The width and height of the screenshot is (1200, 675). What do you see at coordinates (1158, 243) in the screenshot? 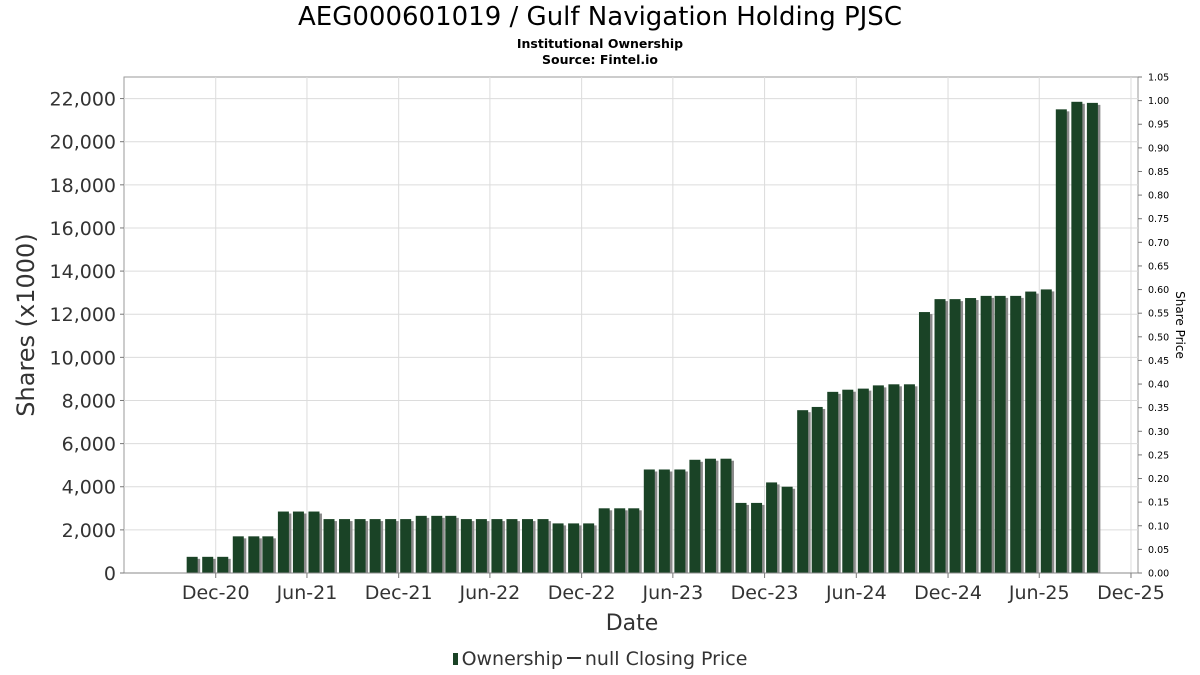
I see `y2-tick-label: 0.70` at bounding box center [1158, 243].